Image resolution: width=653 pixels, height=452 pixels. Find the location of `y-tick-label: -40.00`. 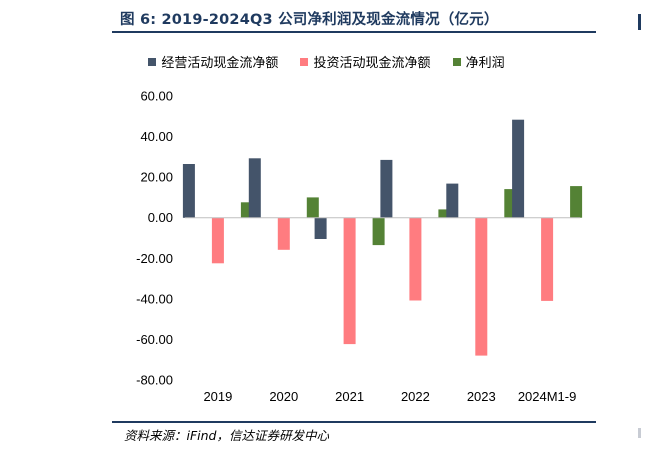

y-tick-label: -40.00 is located at coordinates (154, 298).